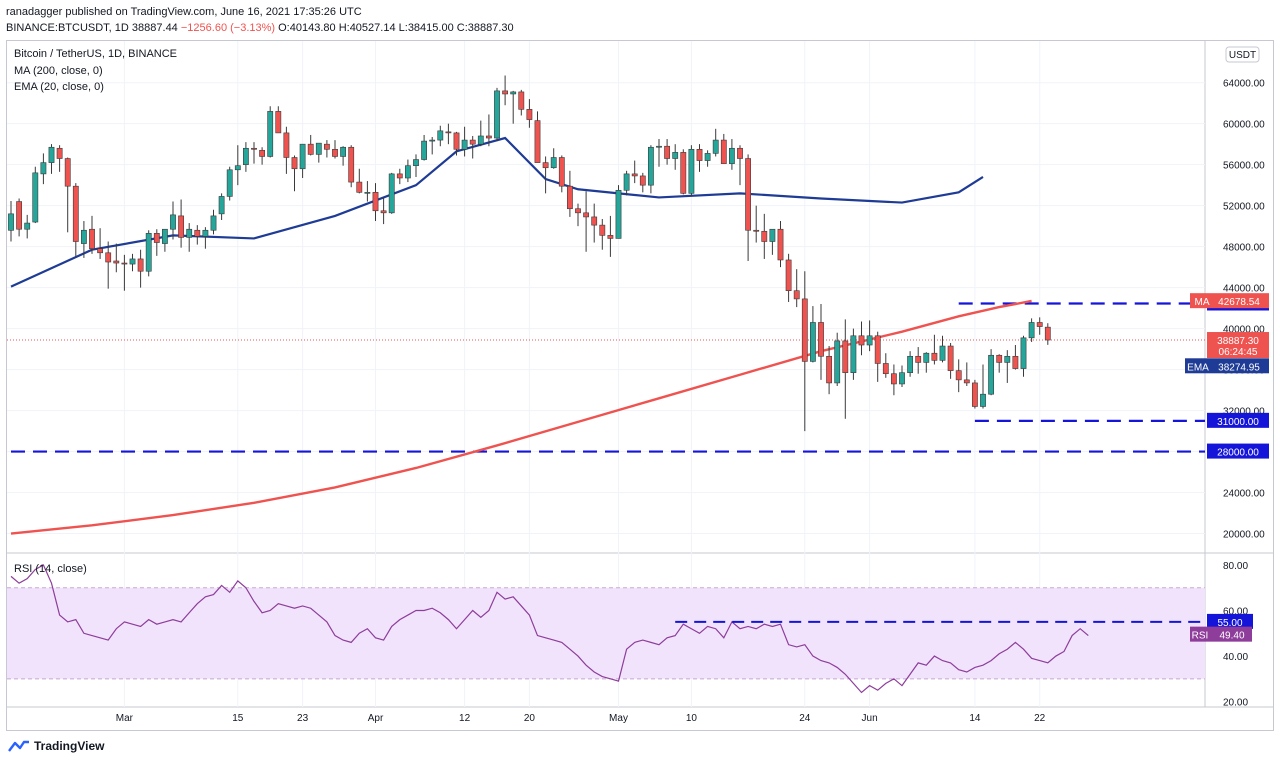 The width and height of the screenshot is (1280, 765). Describe the element at coordinates (1235, 612) in the screenshot. I see `rsi-tick-label: 60.00` at that location.